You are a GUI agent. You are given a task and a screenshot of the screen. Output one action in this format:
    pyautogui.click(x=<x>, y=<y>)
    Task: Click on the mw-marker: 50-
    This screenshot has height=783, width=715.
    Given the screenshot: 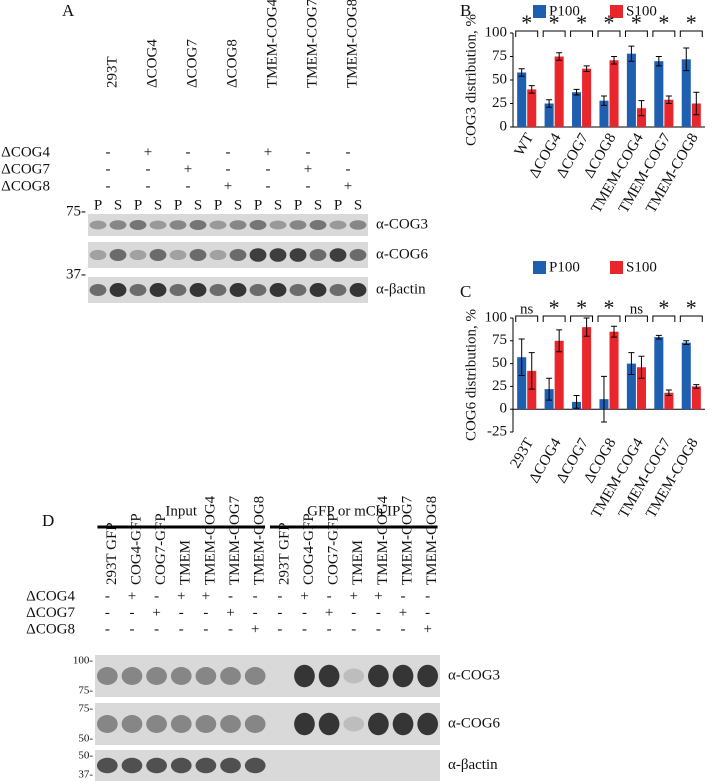 What is the action you would take?
    pyautogui.click(x=85, y=756)
    